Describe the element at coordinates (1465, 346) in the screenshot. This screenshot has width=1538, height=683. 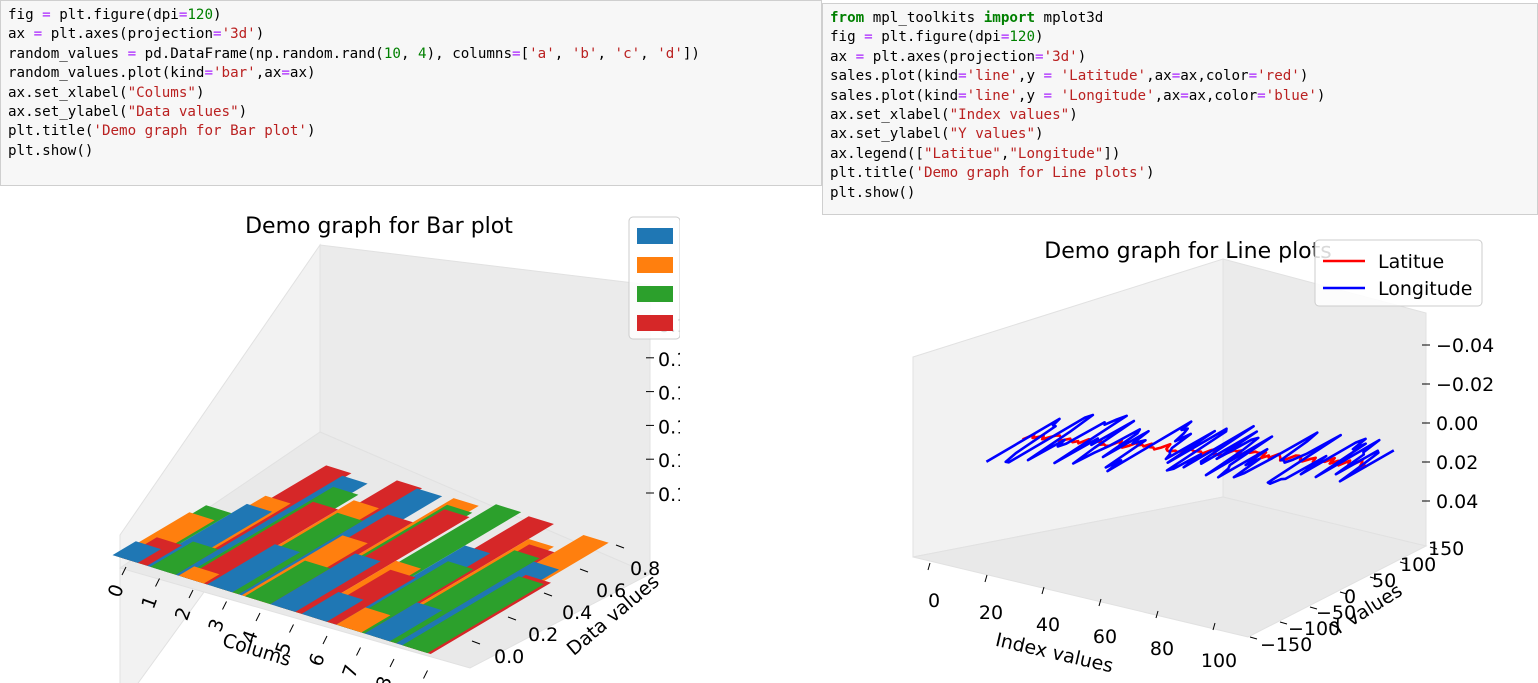
I see `z-tick-label: −0.04` at that location.